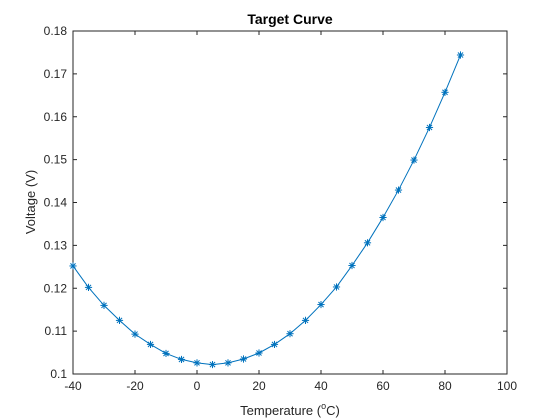  What do you see at coordinates (56, 203) in the screenshot?
I see `y-tick-label: 0.14` at bounding box center [56, 203].